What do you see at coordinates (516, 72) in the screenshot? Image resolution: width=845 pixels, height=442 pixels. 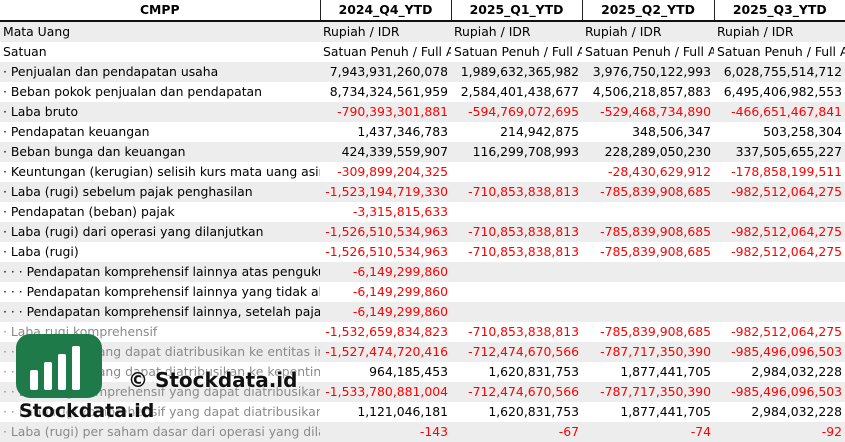 I see `table-cell: 1,989,632,365,982` at bounding box center [516, 72].